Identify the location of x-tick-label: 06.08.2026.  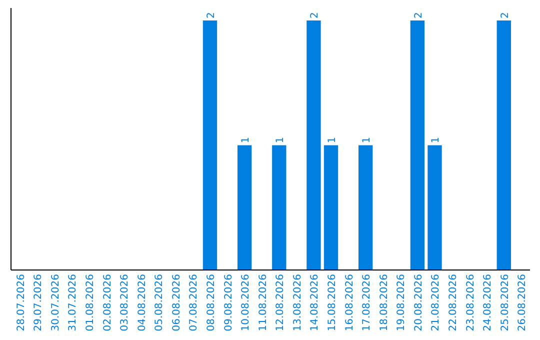
(176, 303).